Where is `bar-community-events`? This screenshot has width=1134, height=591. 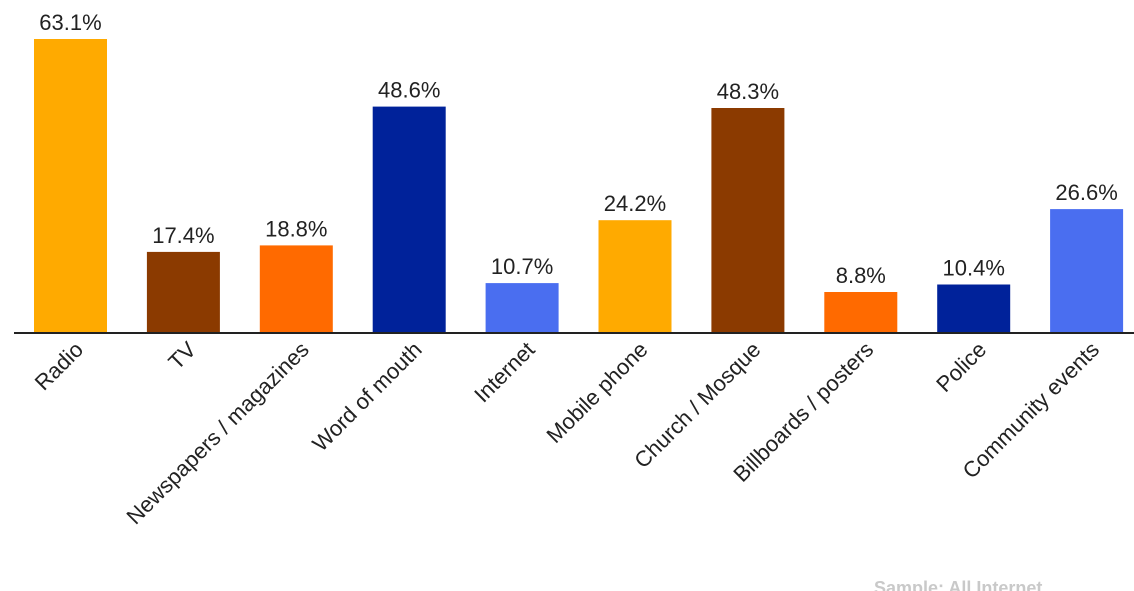
bar-community-events is located at coordinates (1087, 271).